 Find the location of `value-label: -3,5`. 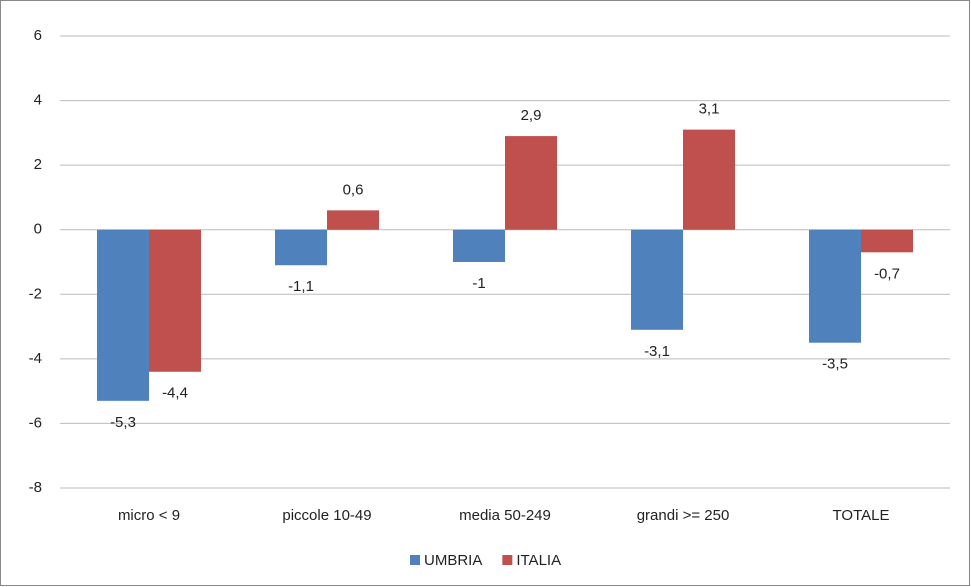

value-label: -3,5 is located at coordinates (835, 364).